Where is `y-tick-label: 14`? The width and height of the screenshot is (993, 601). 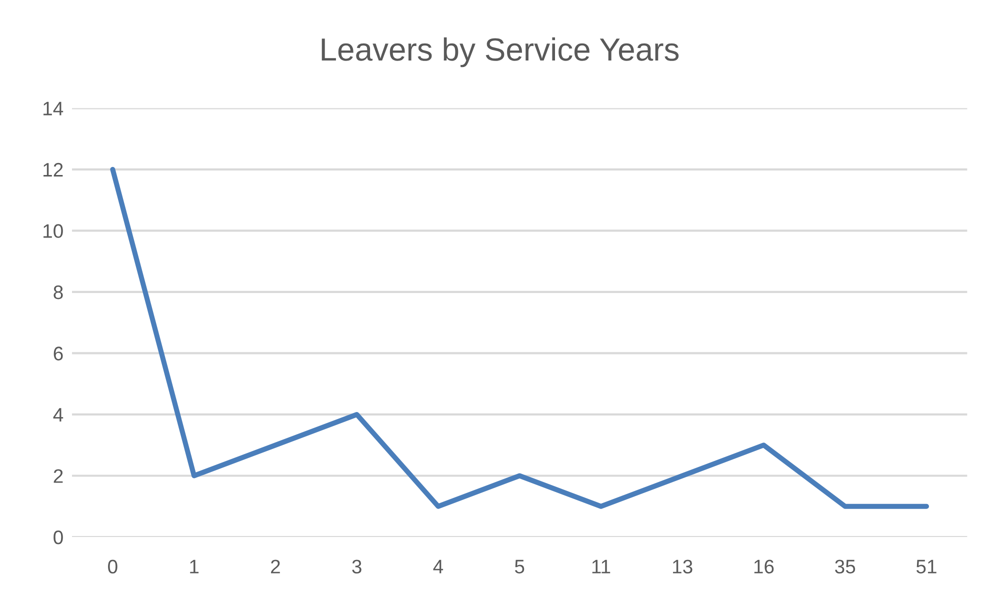
y-tick-label: 14 is located at coordinates (54, 109).